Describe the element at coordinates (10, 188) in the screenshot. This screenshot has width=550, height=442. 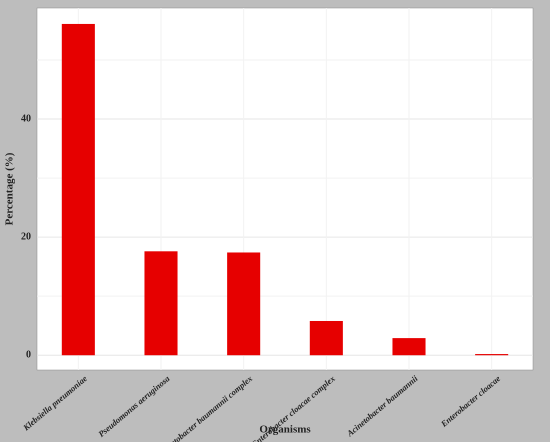
I see `y-axis-title: Percentage (%)` at that location.